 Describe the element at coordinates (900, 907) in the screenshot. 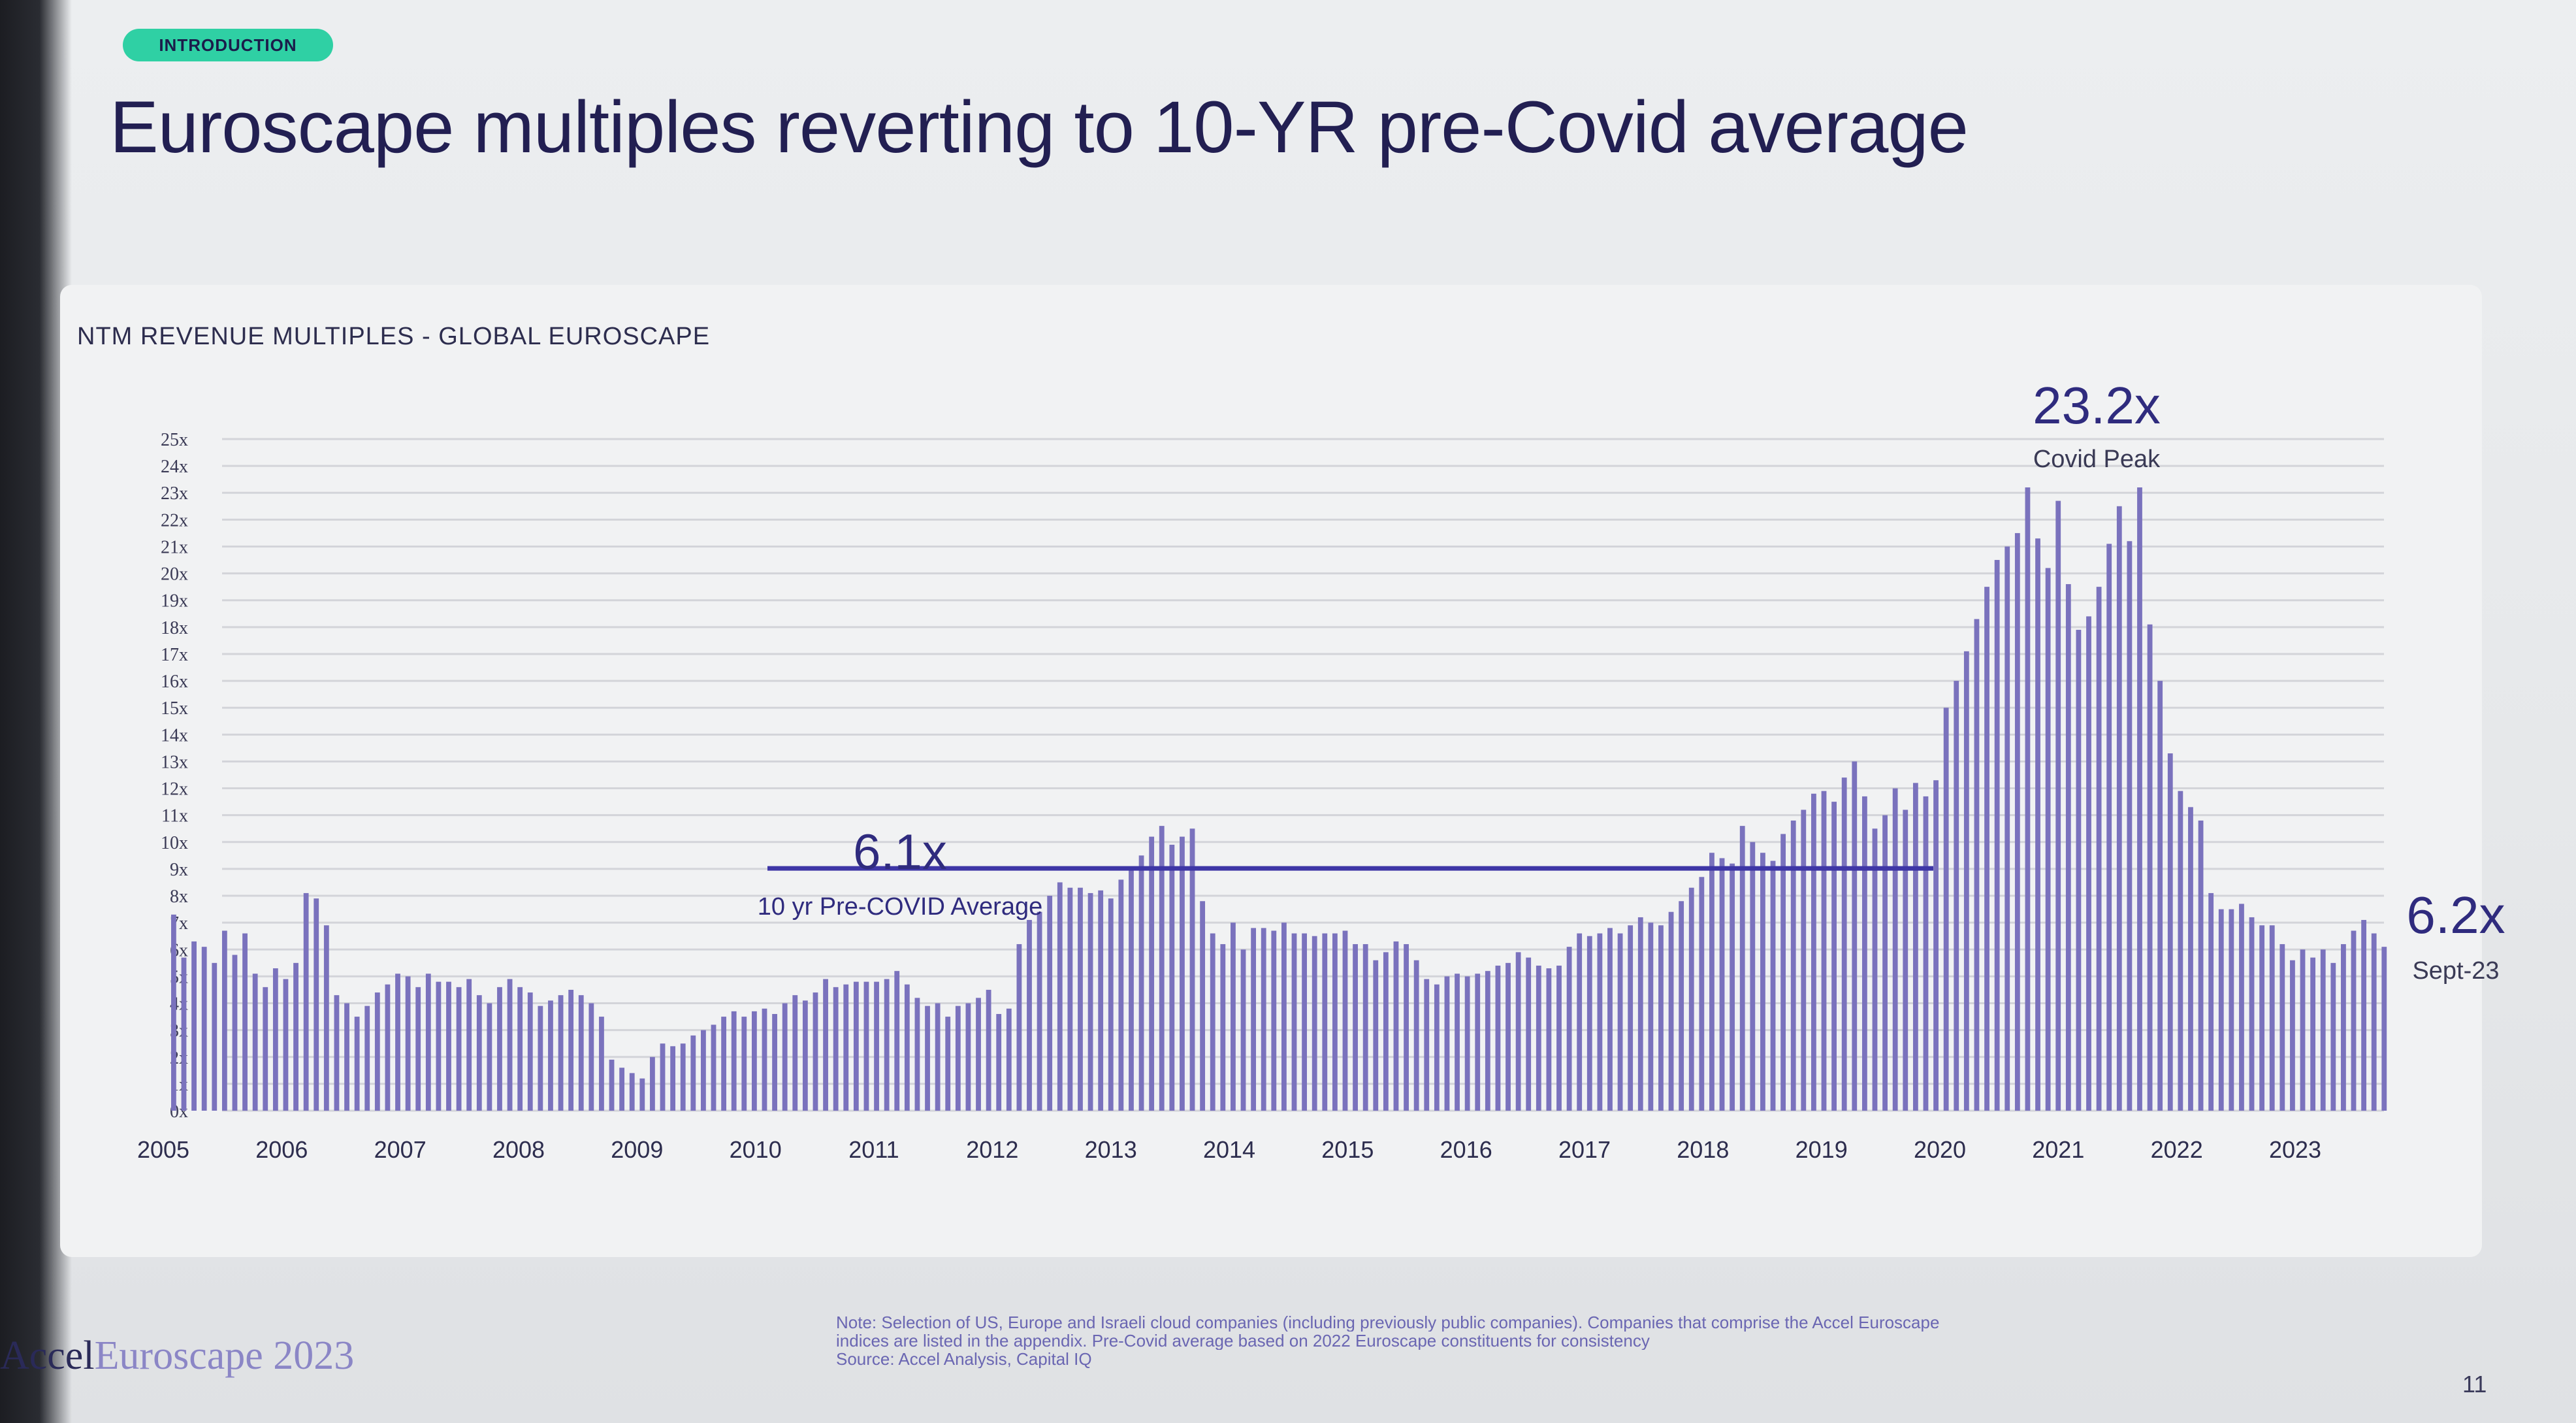

I see `average-label: 10 yr Pre-COVID Average` at that location.